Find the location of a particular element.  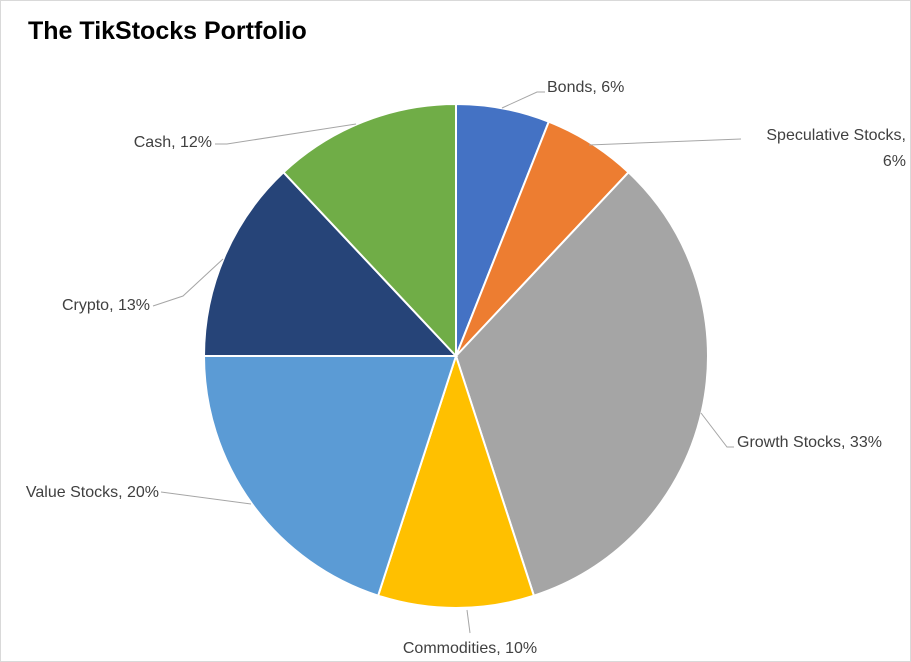

data-label-bonds: Bonds, 6% is located at coordinates (585, 87).